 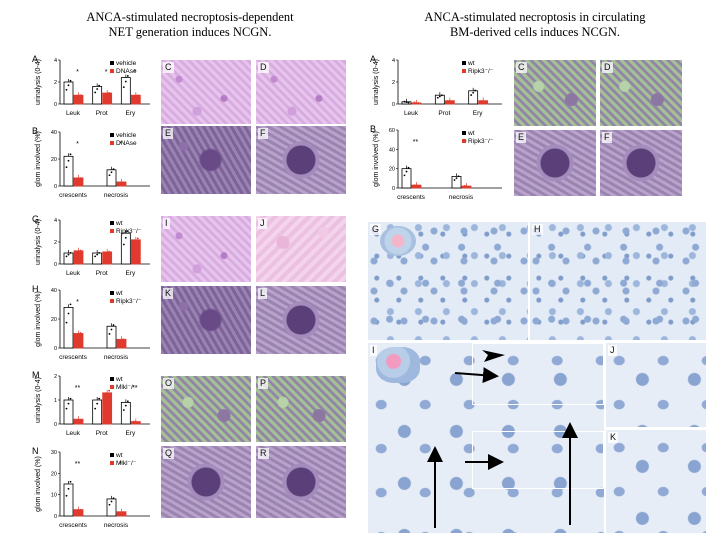 What do you see at coordinates (301, 249) in the screenshot?
I see `micrograph-j: J` at bounding box center [301, 249].